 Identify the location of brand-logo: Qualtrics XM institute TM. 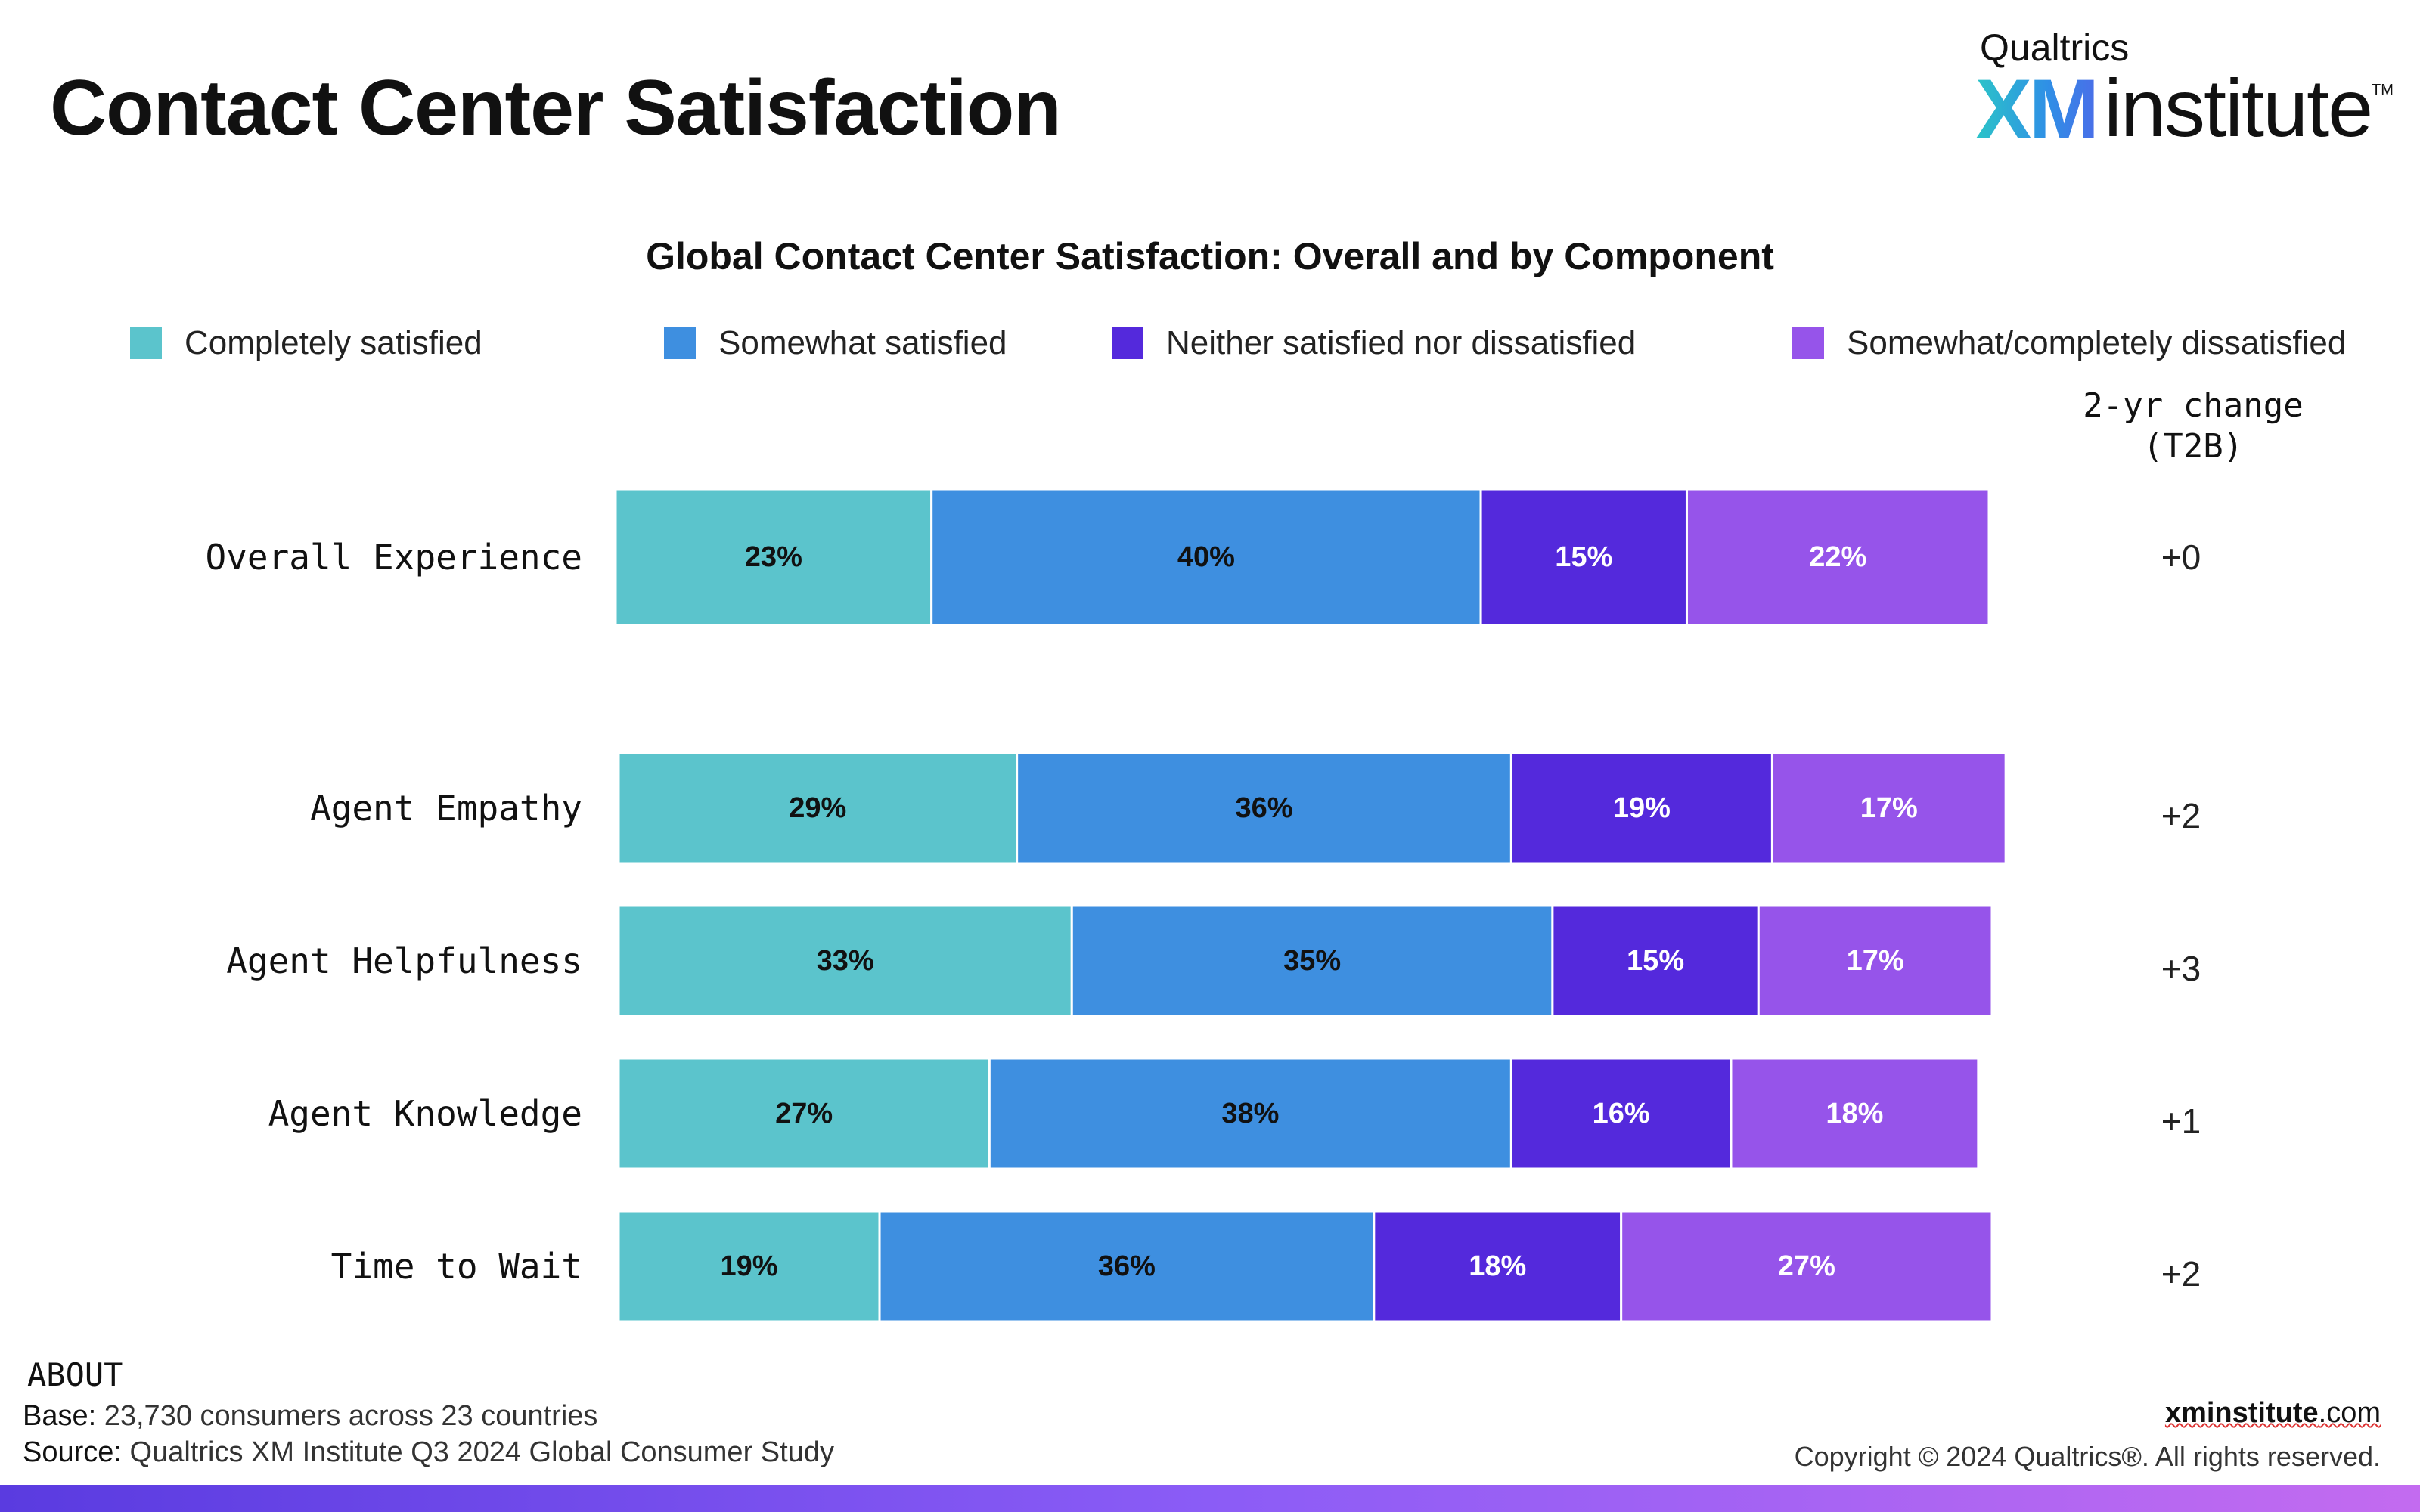
(2187, 91).